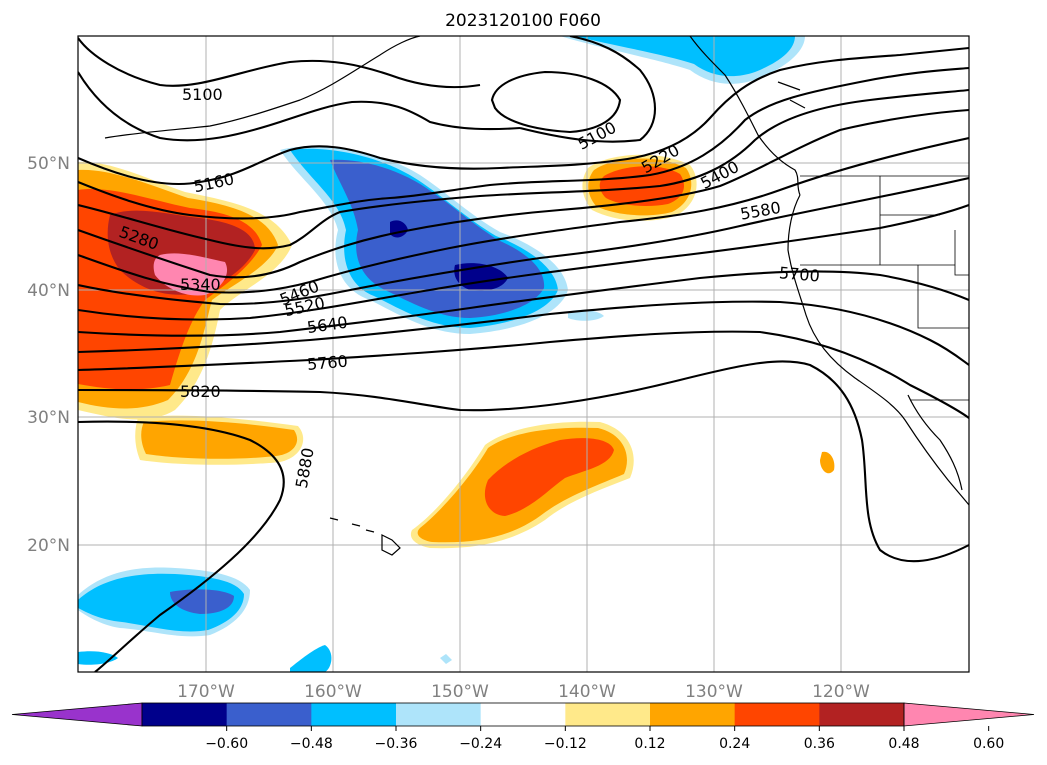 The image size is (1047, 765). Describe the element at coordinates (327, 362) in the screenshot. I see `contour-label: 5760` at that location.